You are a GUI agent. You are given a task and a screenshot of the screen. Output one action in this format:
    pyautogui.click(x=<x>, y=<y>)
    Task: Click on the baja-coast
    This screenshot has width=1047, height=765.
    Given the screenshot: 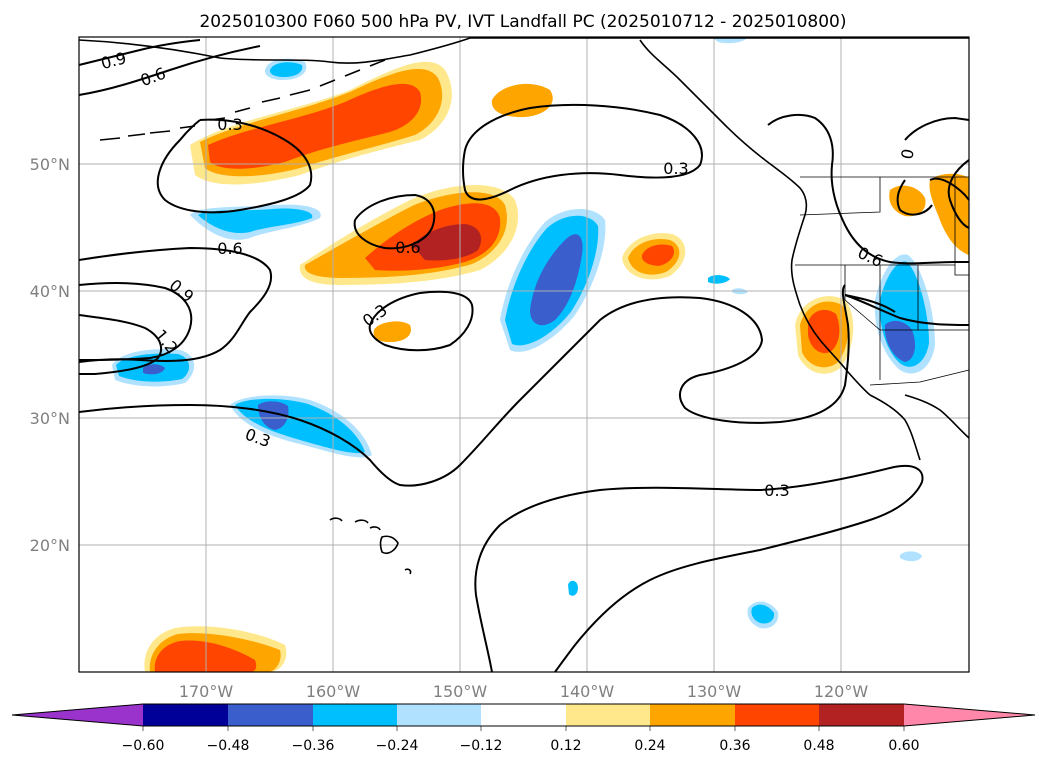 What is the action you would take?
    pyautogui.click(x=919, y=427)
    